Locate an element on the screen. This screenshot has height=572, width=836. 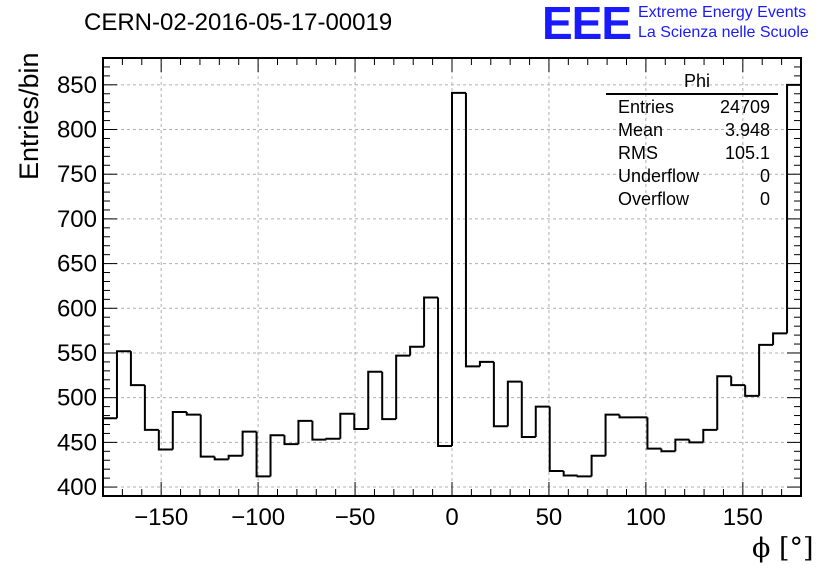
stats-label: Entries is located at coordinates (646, 107).